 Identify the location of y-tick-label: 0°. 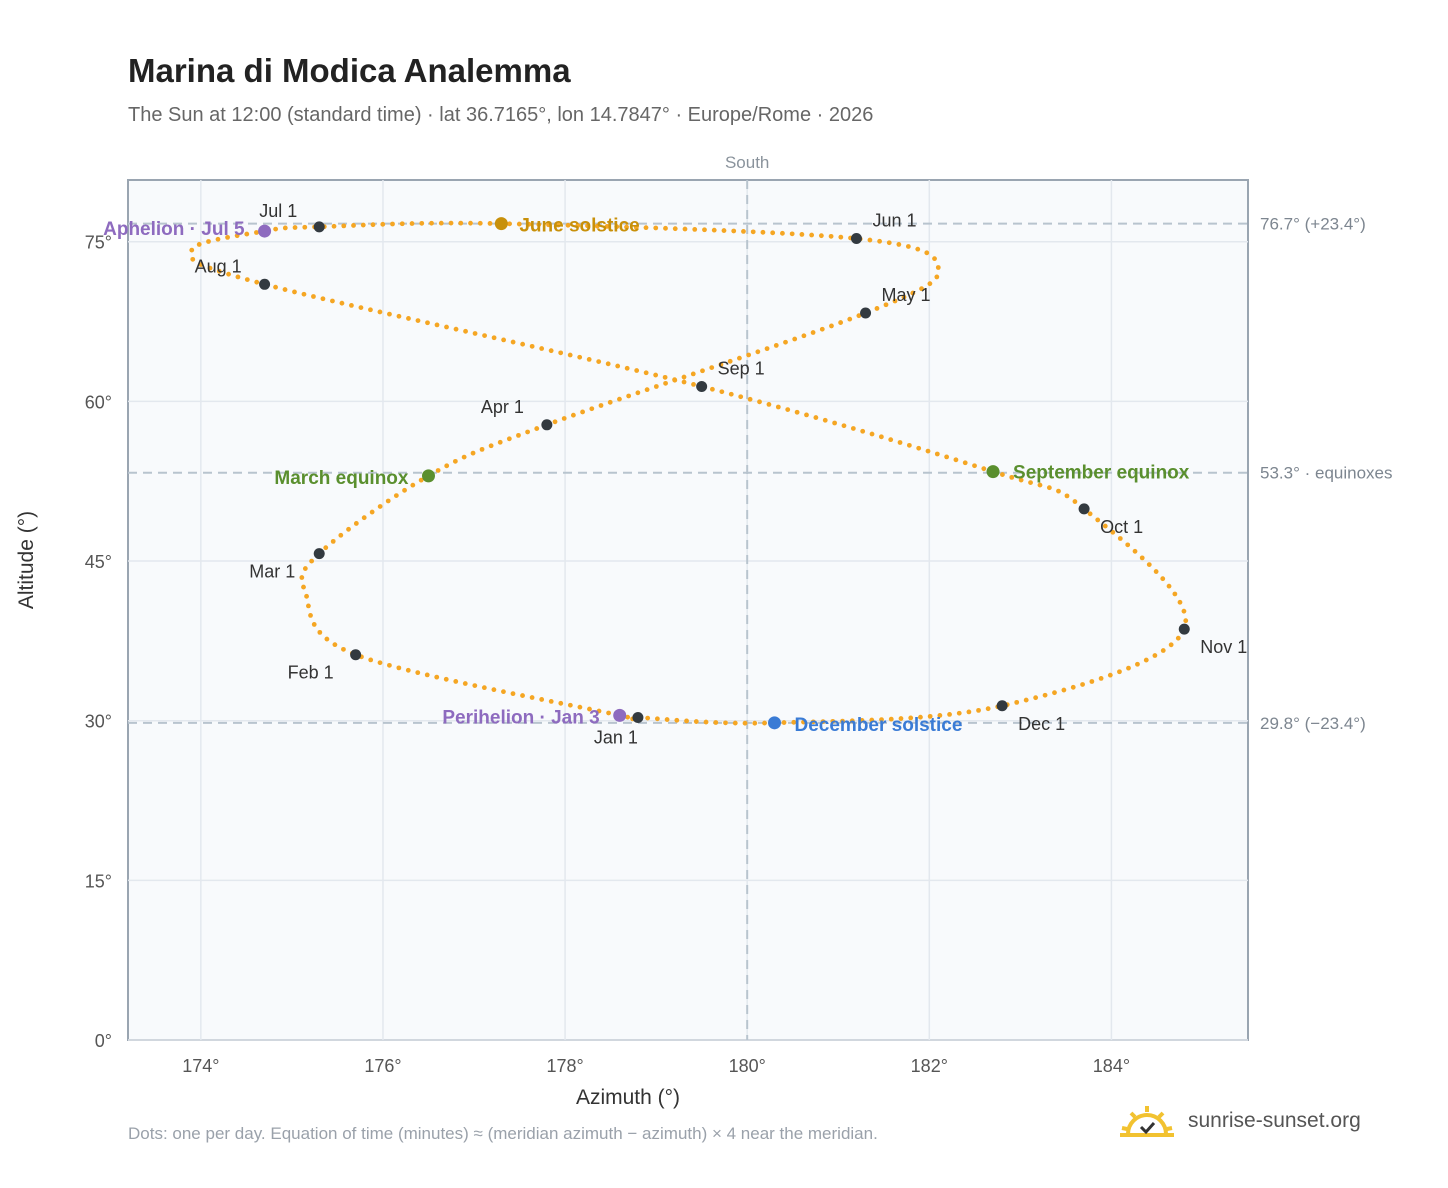
(103, 1041).